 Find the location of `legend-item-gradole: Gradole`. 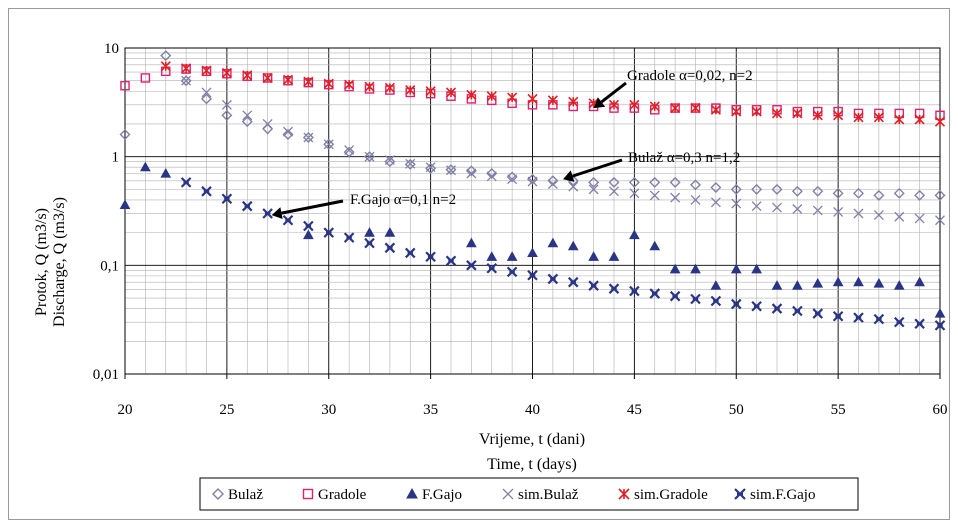

legend-item-gradole: Gradole is located at coordinates (334, 495).